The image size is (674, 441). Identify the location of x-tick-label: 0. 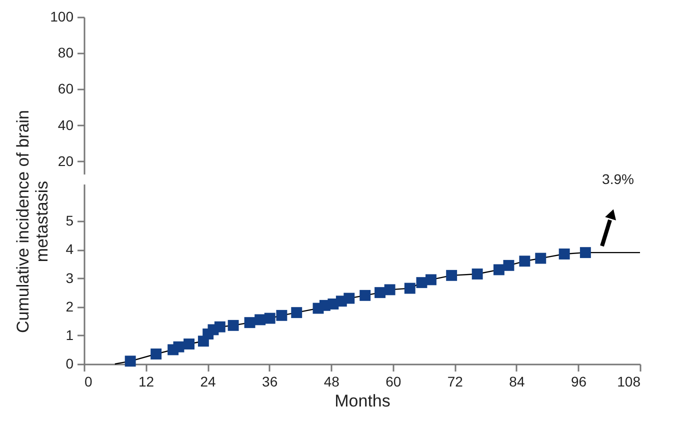
(88, 382).